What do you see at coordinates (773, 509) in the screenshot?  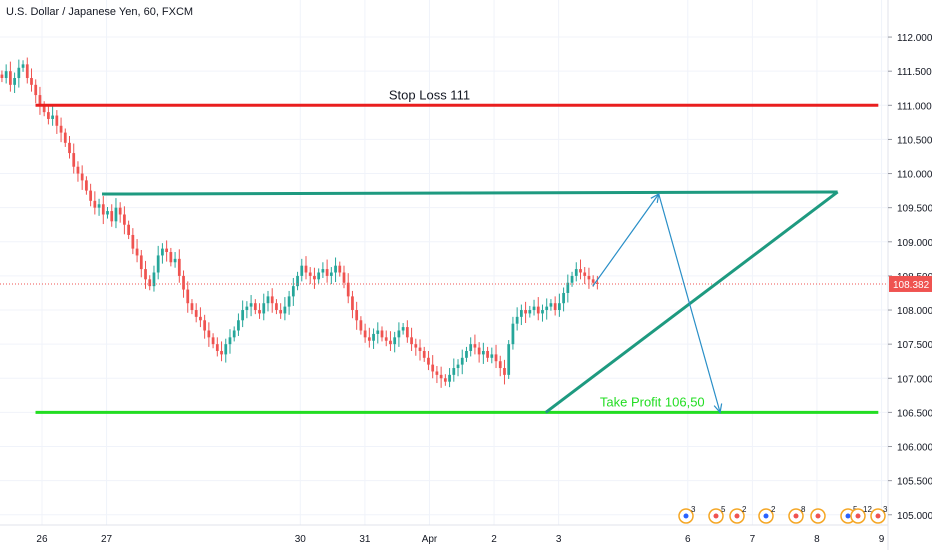 I see `event-count: 2` at bounding box center [773, 509].